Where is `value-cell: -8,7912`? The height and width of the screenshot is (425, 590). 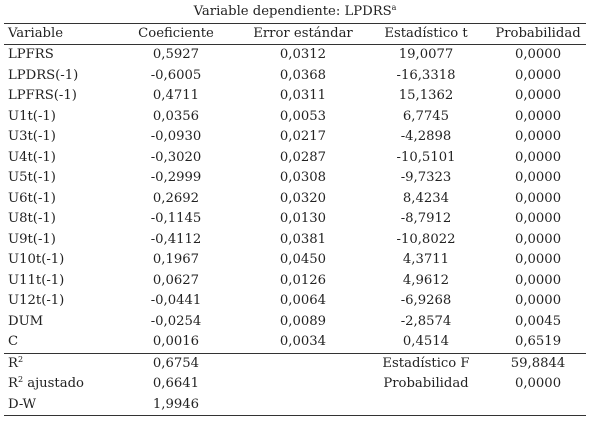
value-cell: -8,7912 is located at coordinates (426, 218).